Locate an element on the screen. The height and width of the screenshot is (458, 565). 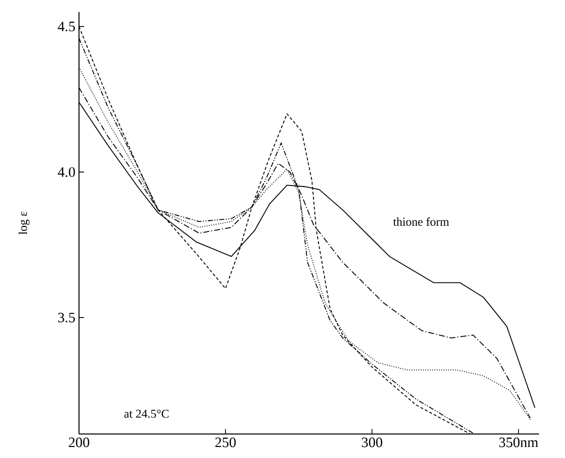
annotation: at 24.5°C is located at coordinates (146, 414).